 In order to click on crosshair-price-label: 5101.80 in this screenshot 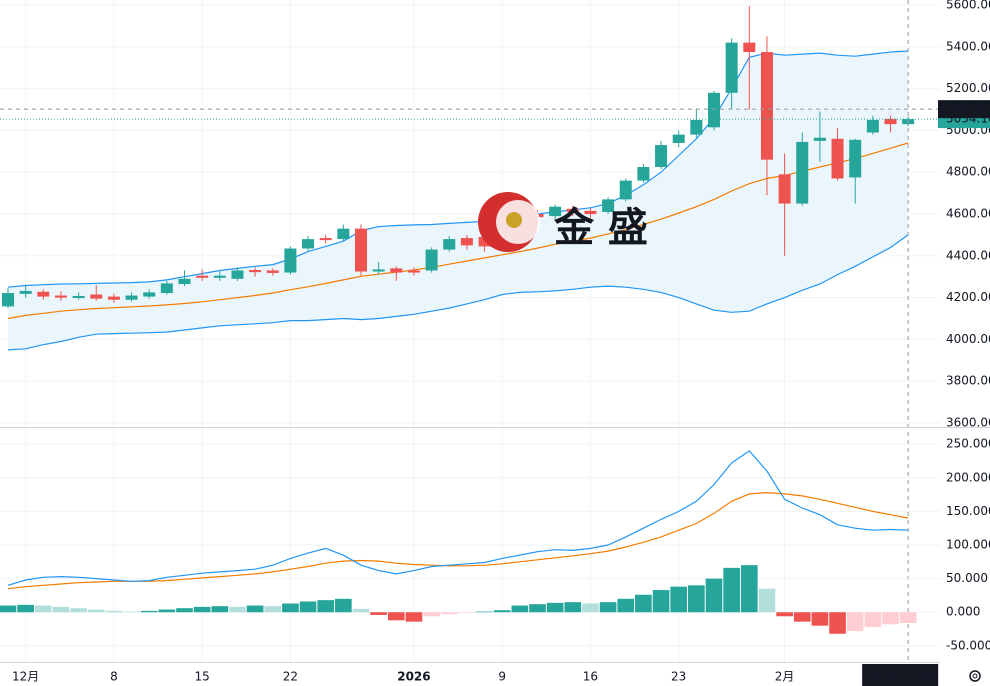, I will do `click(969, 109)`.